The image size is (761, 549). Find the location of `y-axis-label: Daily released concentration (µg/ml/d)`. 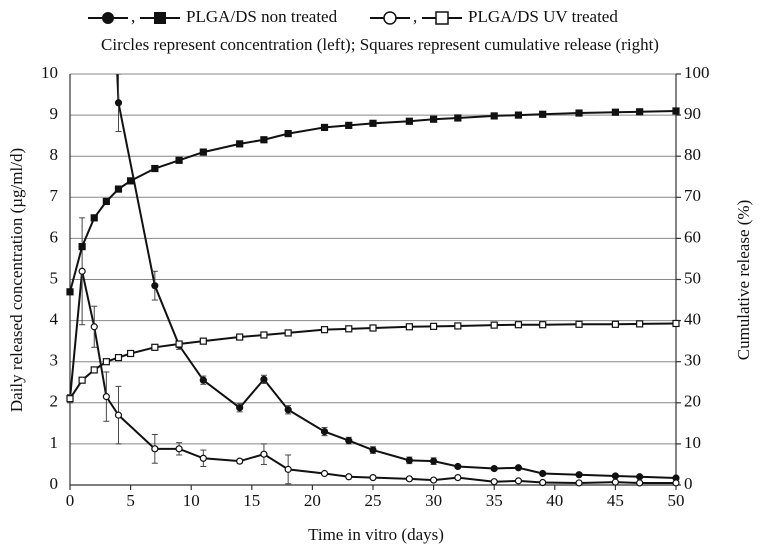

y-axis-label: Daily released concentration (µg/ml/d) is located at coordinates (16, 280).